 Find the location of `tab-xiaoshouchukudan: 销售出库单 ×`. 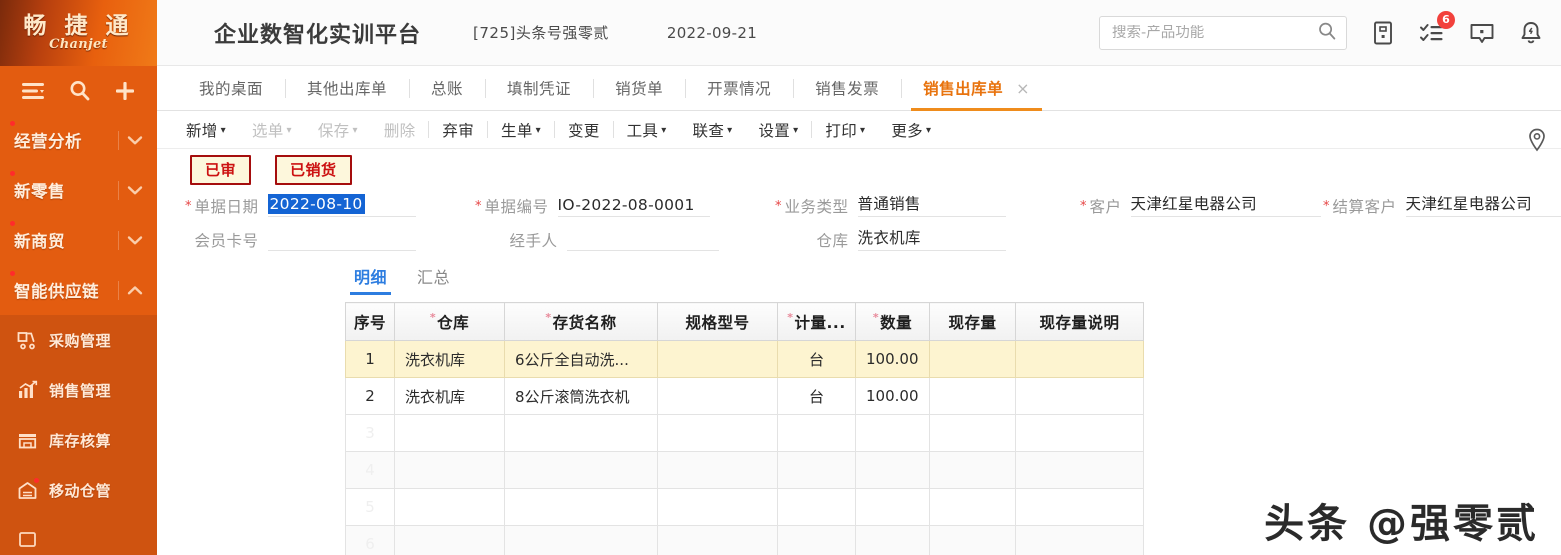

tab-xiaoshouchukudan: 销售出库单 × is located at coordinates (976, 88).